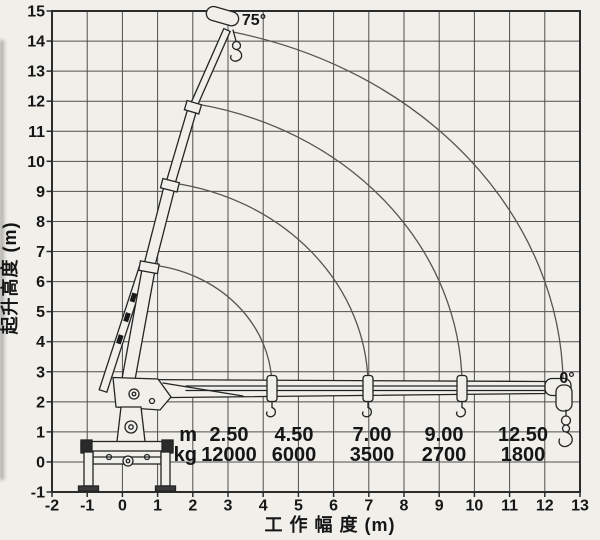  What do you see at coordinates (40, 252) in the screenshot?
I see `y-tick-label: 7` at bounding box center [40, 252].